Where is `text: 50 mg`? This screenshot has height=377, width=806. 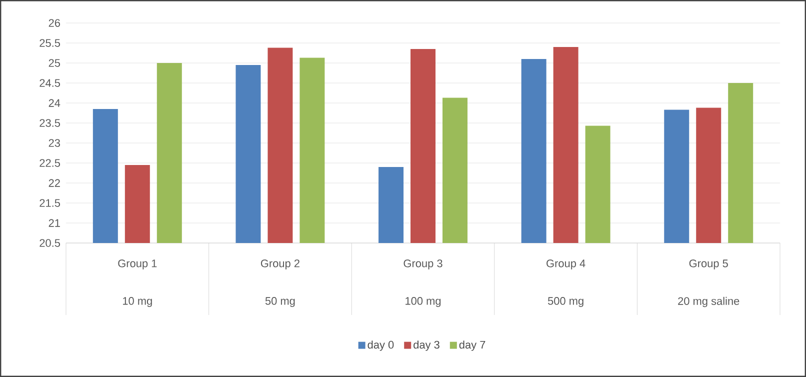
text: 50 mg is located at coordinates (280, 302).